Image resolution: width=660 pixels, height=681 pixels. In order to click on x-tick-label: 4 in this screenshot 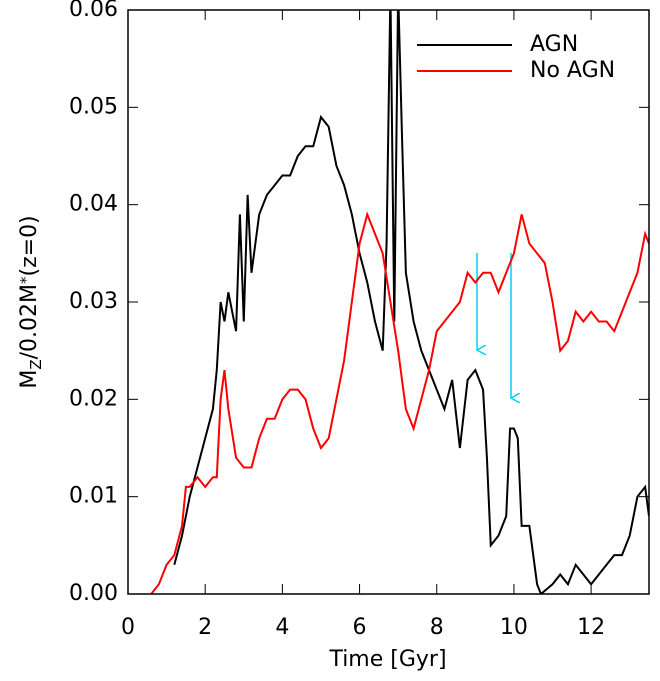, I will do `click(282, 627)`.